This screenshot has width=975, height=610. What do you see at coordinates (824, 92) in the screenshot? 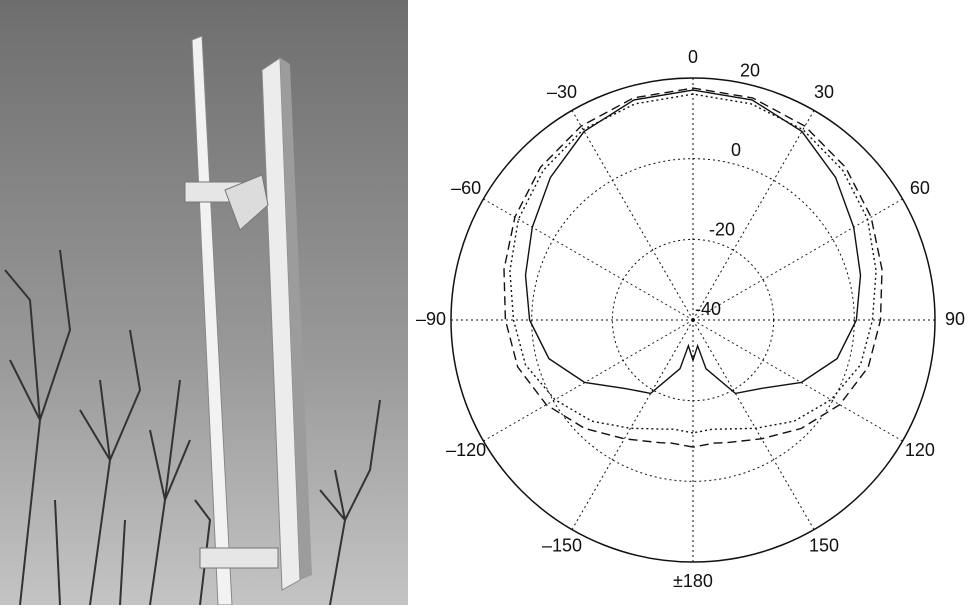
I see `theta-tick-label: 30` at bounding box center [824, 92].